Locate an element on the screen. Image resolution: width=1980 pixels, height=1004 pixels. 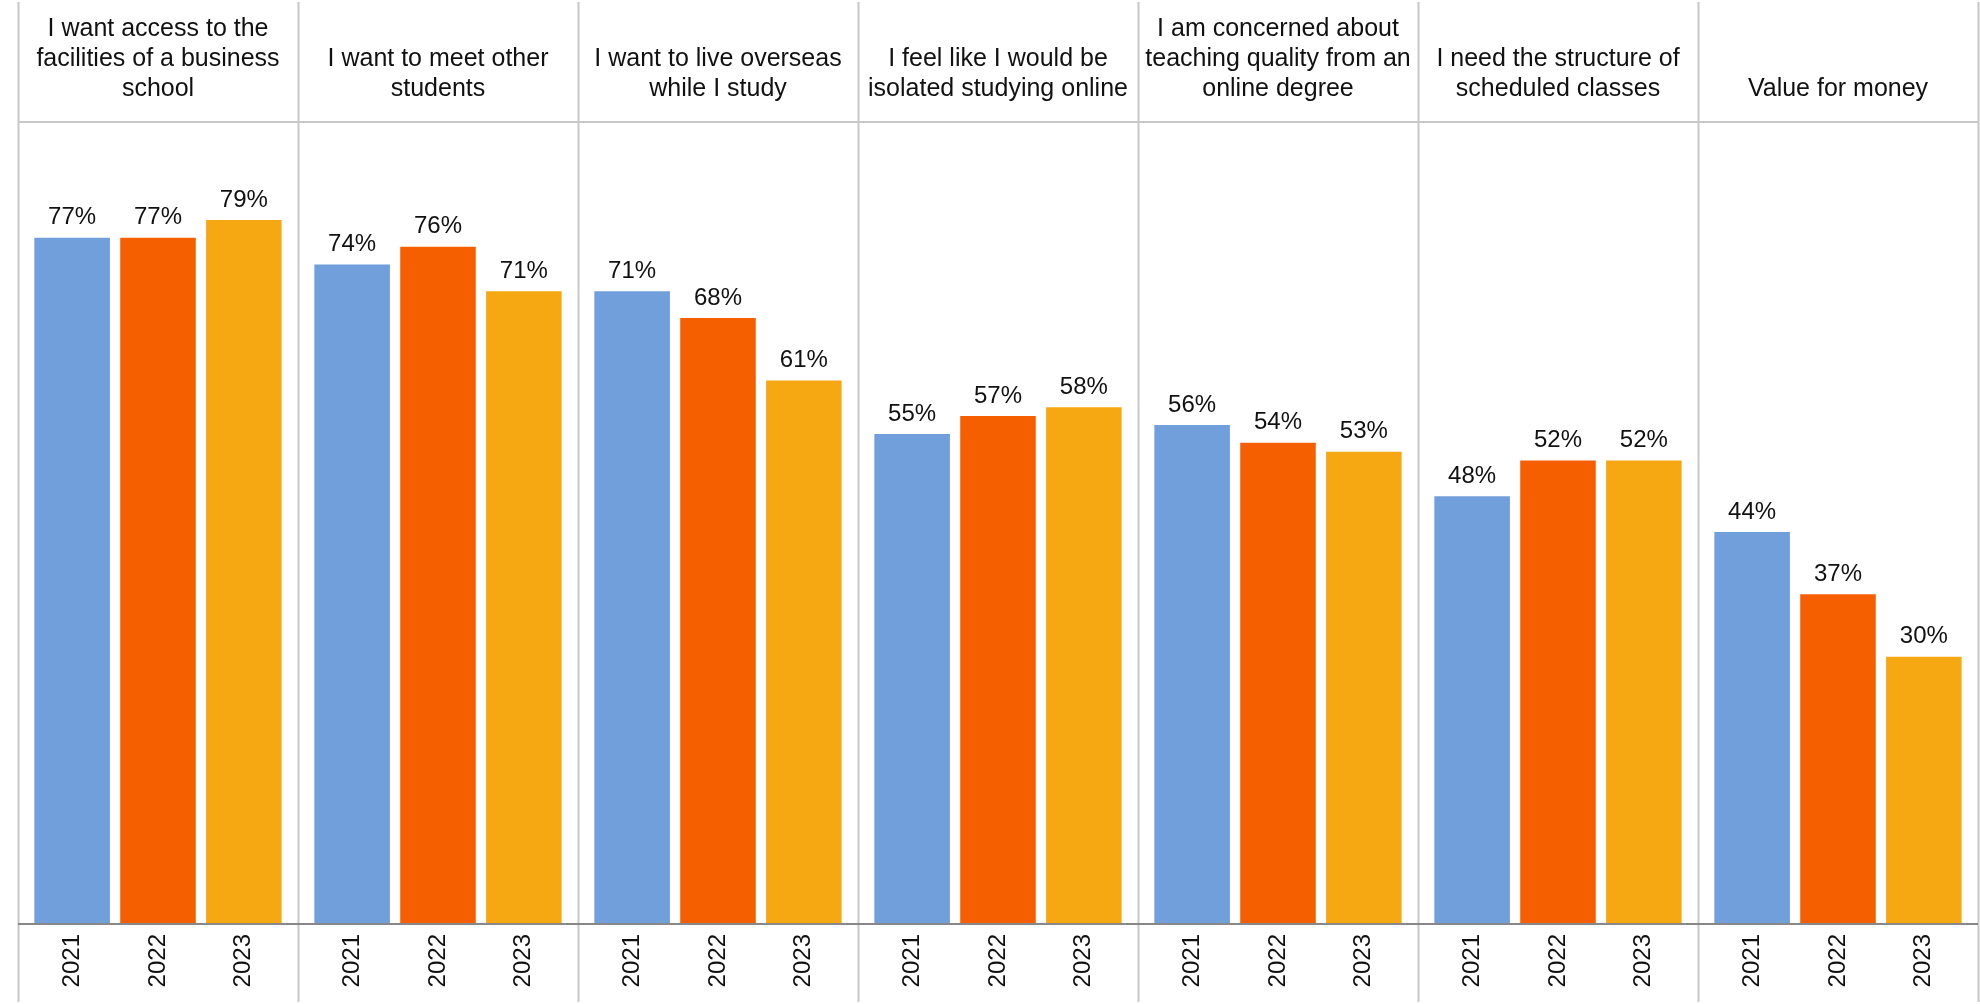
data-label: 58% is located at coordinates (1083, 385).